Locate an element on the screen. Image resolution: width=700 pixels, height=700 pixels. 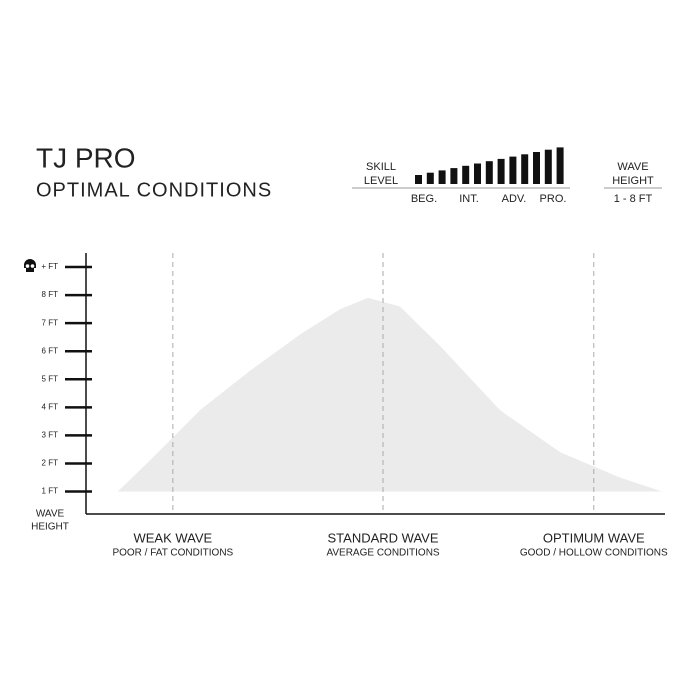
skull-icon is located at coordinates (30, 266).